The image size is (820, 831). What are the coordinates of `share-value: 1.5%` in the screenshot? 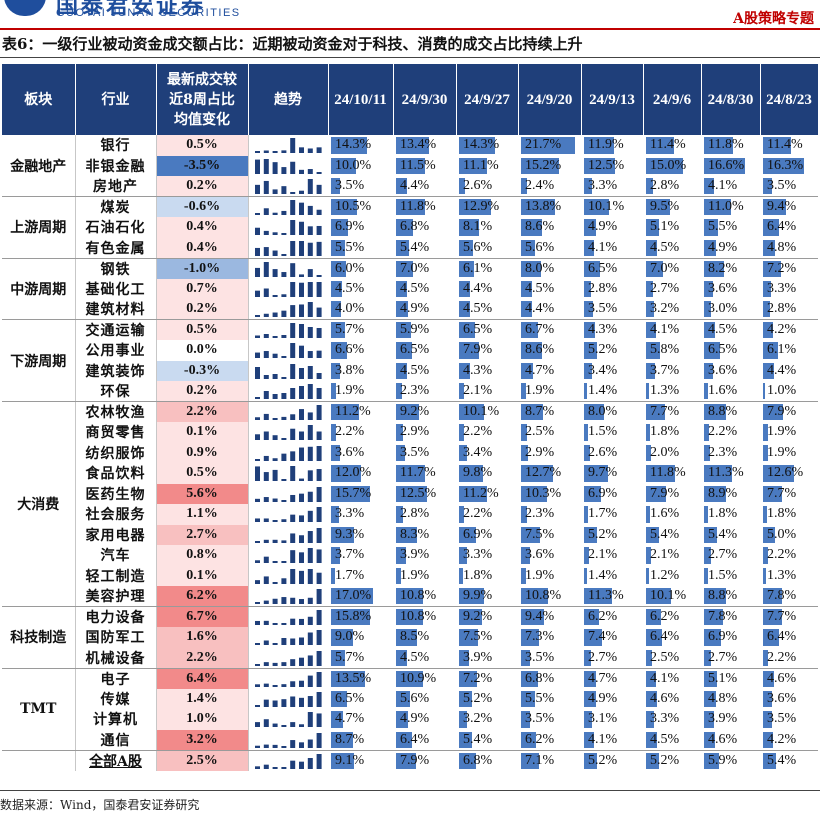 It's located at (603, 432).